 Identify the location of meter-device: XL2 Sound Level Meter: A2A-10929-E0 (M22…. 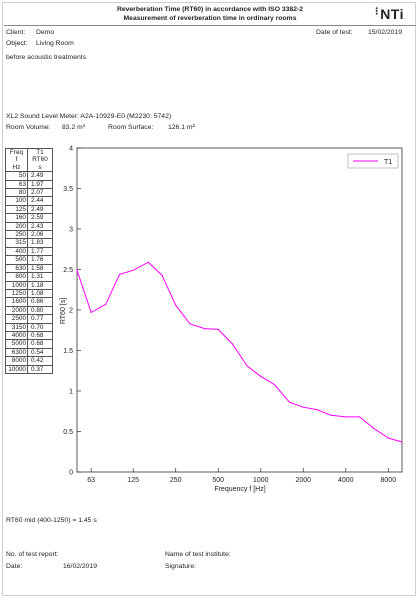
(89, 116).